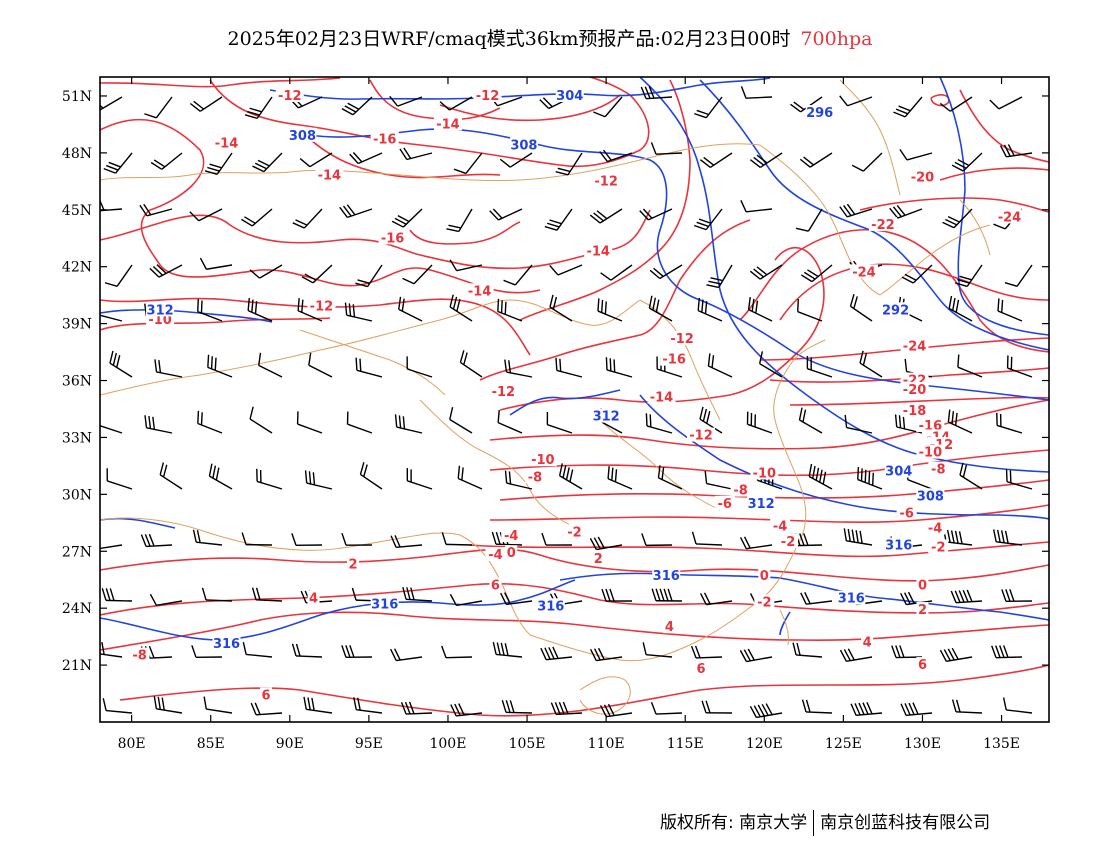 Image resolution: width=1100 pixels, height=850 pixels. I want to click on geopotential-label: 296, so click(819, 113).